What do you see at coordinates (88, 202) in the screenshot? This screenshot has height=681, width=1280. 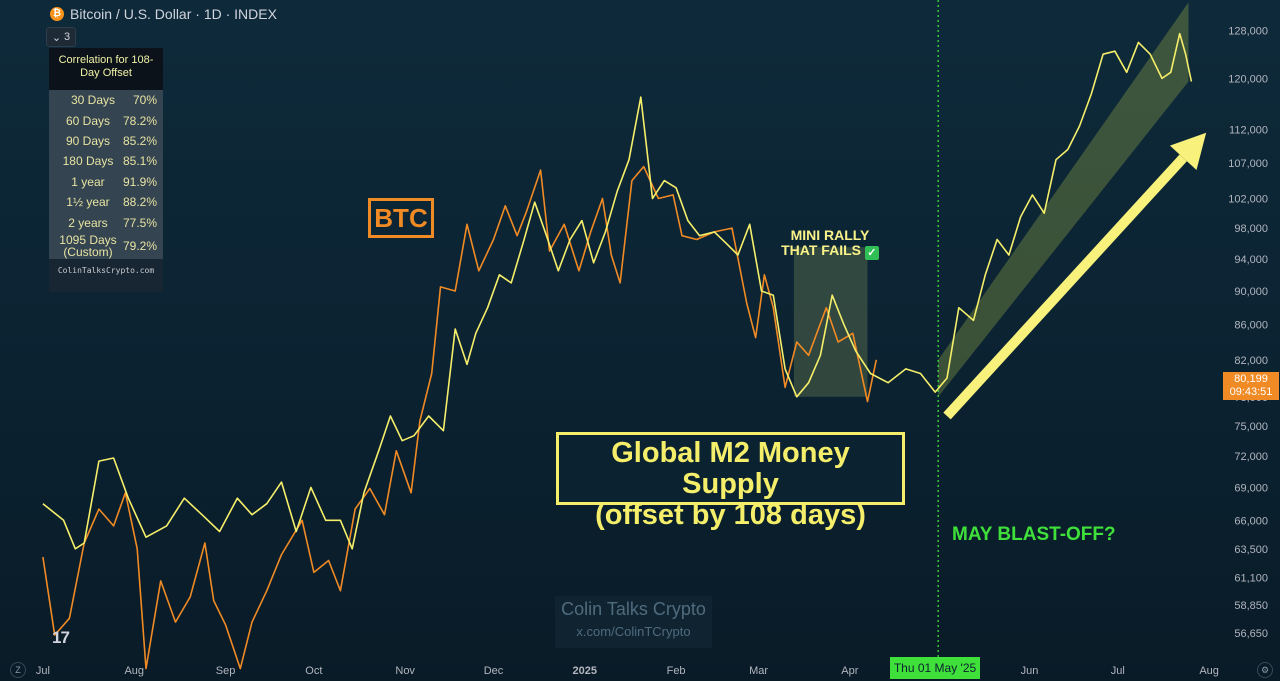 I see `correlation-period: 1½ year` at bounding box center [88, 202].